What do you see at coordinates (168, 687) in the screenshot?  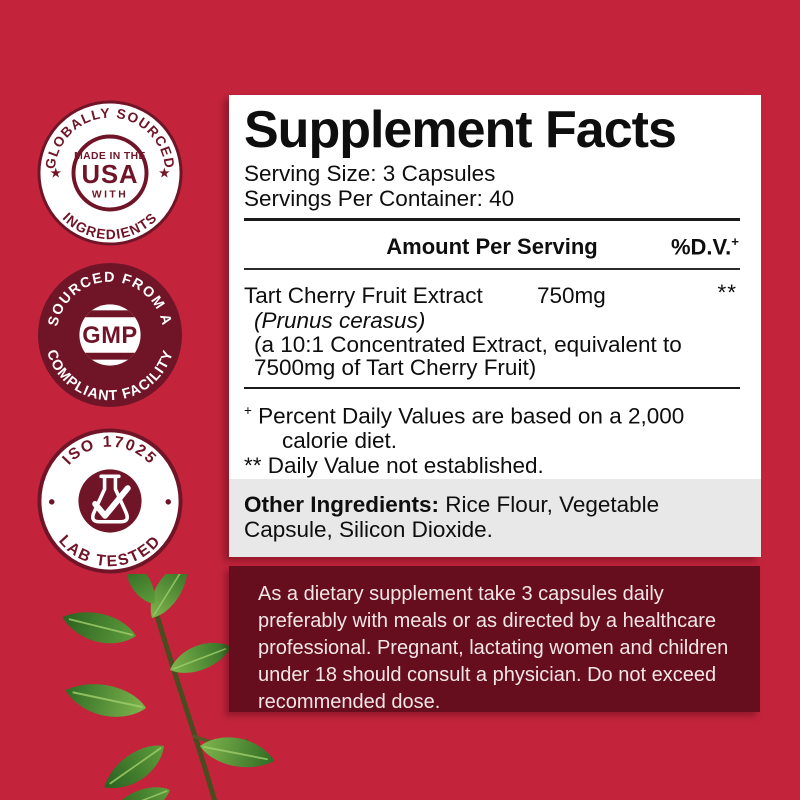 I see `leaf-branch-illustration` at bounding box center [168, 687].